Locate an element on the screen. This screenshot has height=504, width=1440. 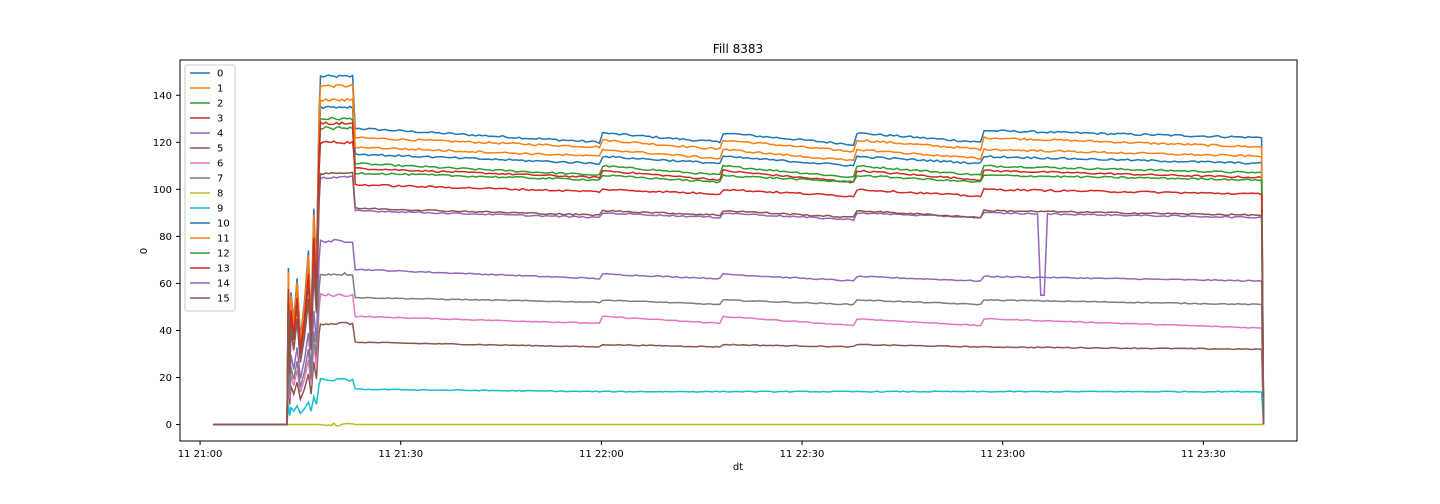
x-tick-label: 11 22:00 is located at coordinates (601, 454).